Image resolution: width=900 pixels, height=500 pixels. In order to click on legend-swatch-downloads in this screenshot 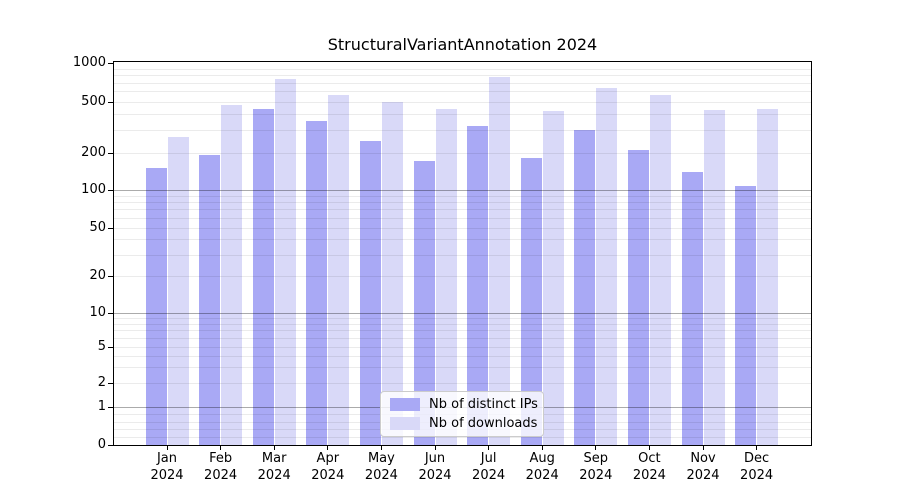, I will do `click(405, 423)`.